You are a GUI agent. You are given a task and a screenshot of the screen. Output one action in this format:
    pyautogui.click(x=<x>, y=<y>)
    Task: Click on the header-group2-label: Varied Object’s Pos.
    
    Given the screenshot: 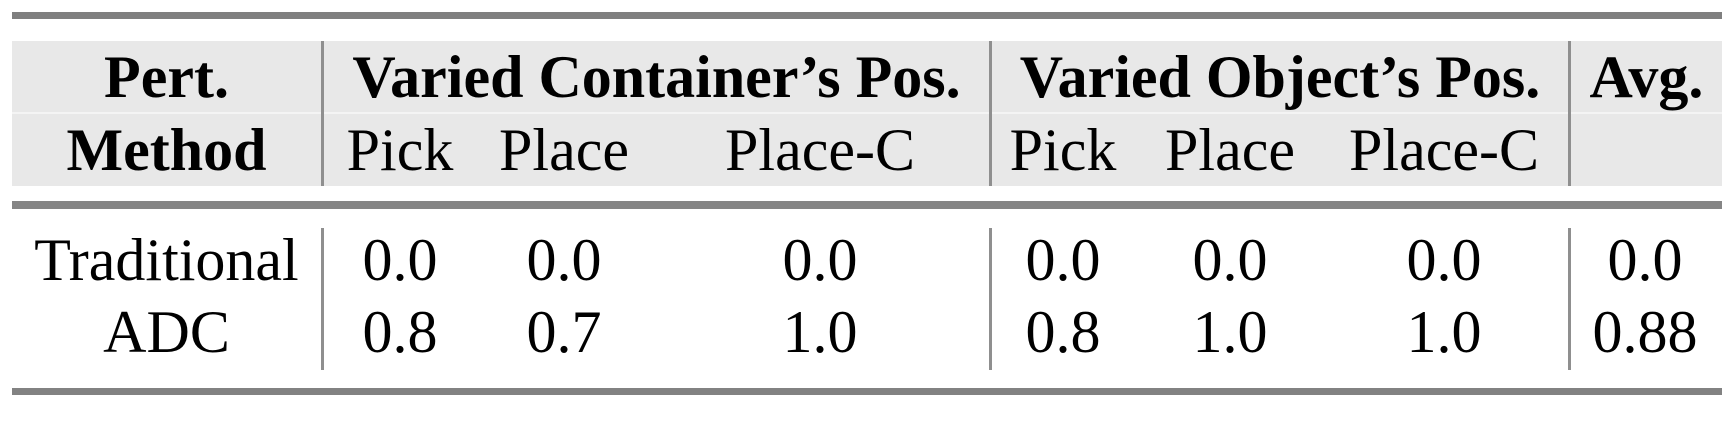 What is the action you would take?
    pyautogui.click(x=1280, y=76)
    